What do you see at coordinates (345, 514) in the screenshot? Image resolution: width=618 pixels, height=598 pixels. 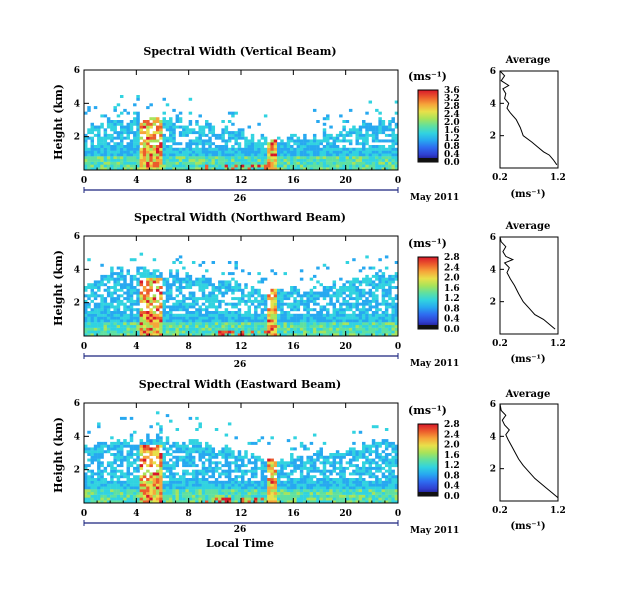 I see `x-tick-label: 20` at bounding box center [345, 514].